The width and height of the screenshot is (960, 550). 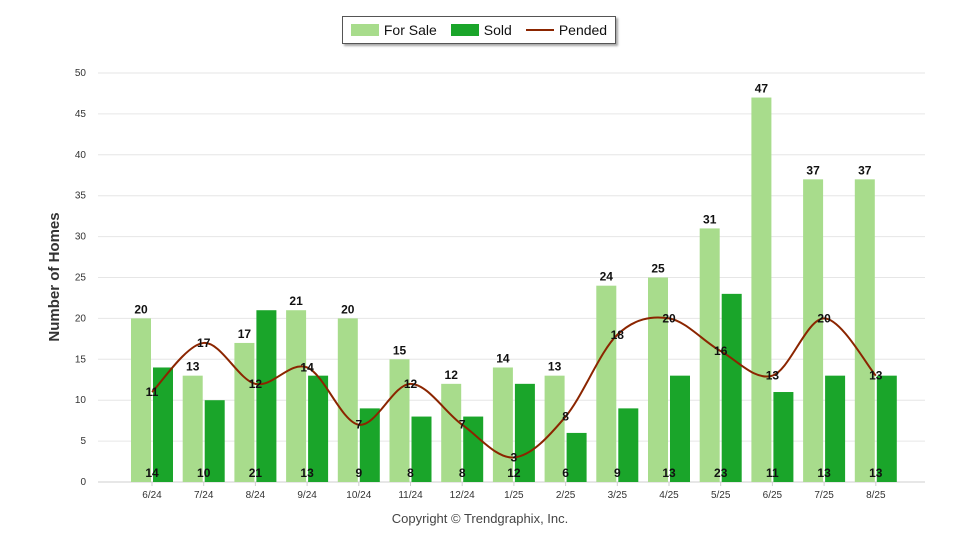 I want to click on x-tick-label: 10/24, so click(x=358, y=495).